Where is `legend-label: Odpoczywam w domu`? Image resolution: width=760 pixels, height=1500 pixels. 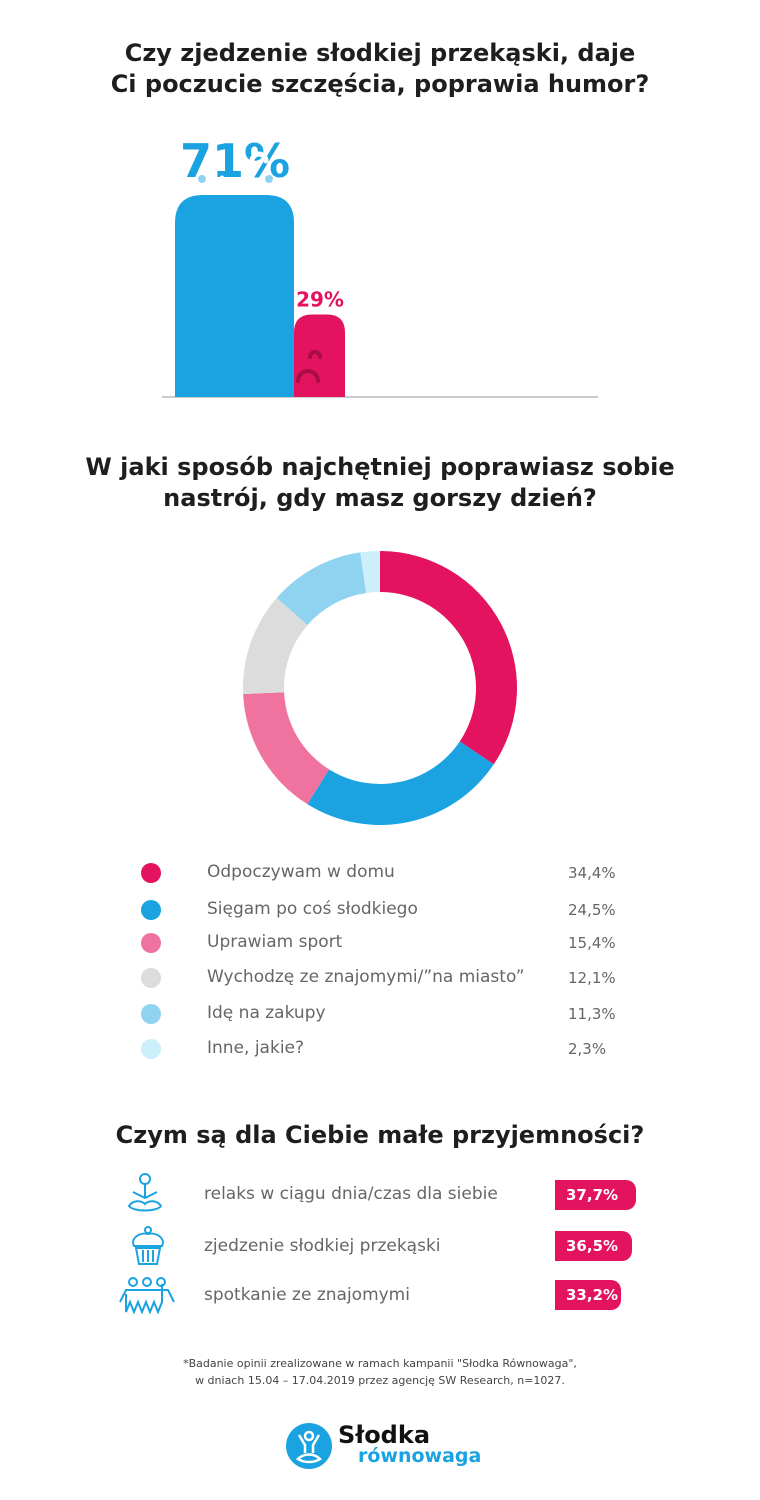 legend-label: Odpoczywam w domu is located at coordinates (301, 872).